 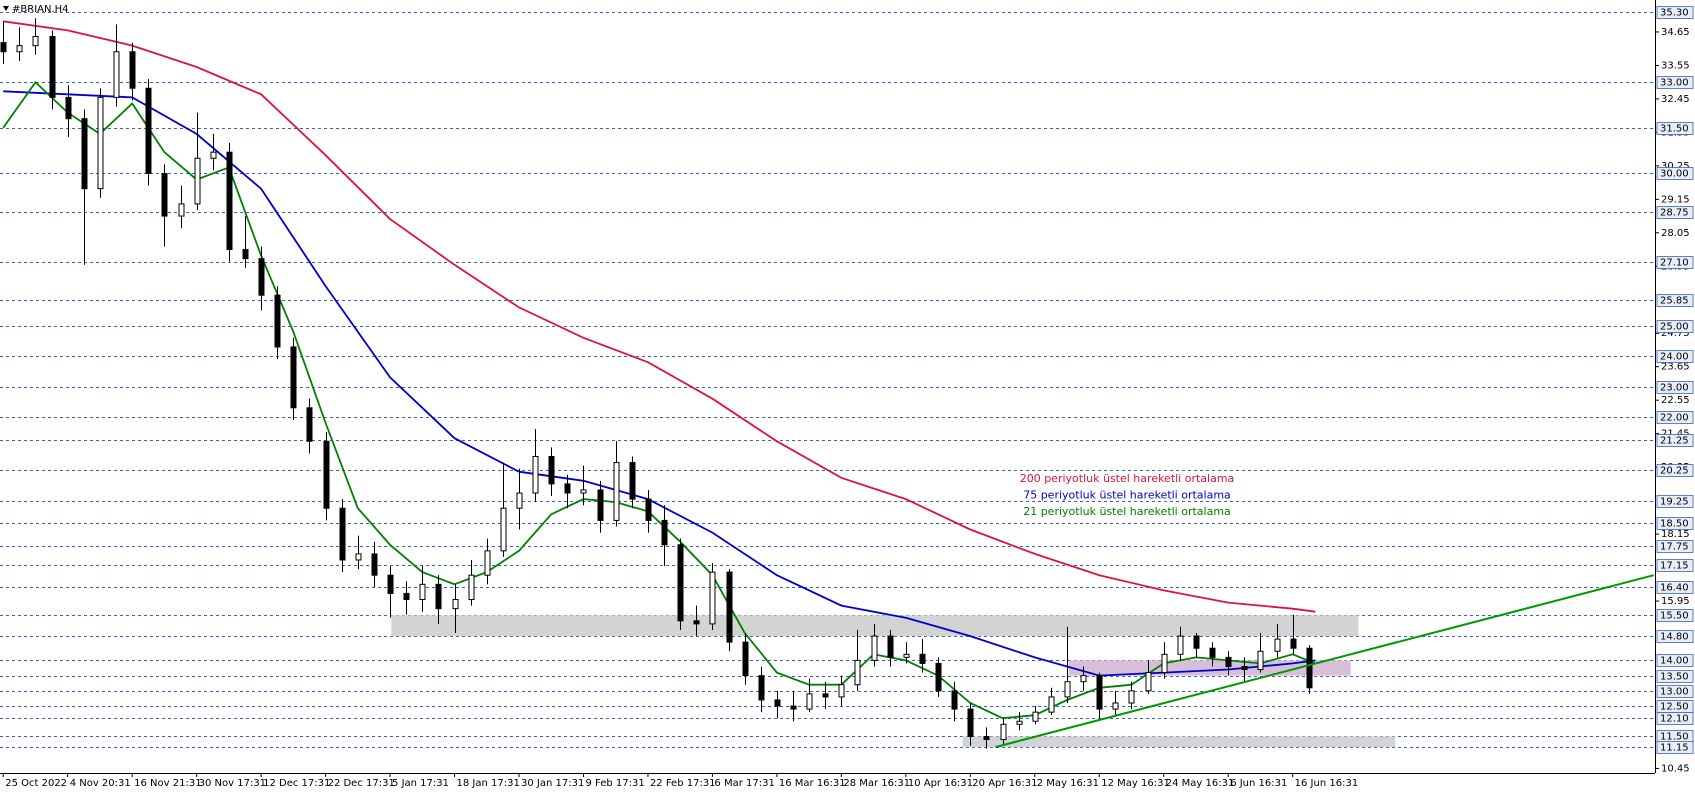 What do you see at coordinates (683, 783) in the screenshot?
I see `x-tick-label: 22 Feb 17:31` at bounding box center [683, 783].